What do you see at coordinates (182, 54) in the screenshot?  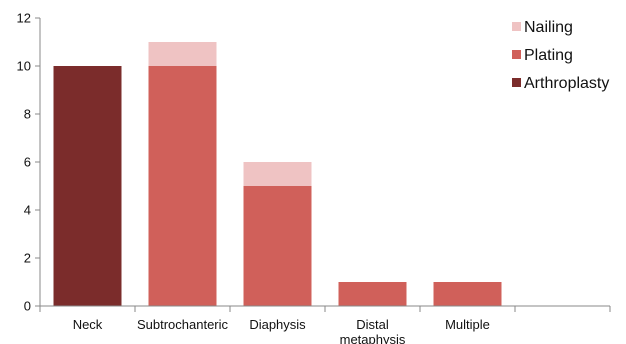 I see `bar-nailing-subtrochanteric` at bounding box center [182, 54].